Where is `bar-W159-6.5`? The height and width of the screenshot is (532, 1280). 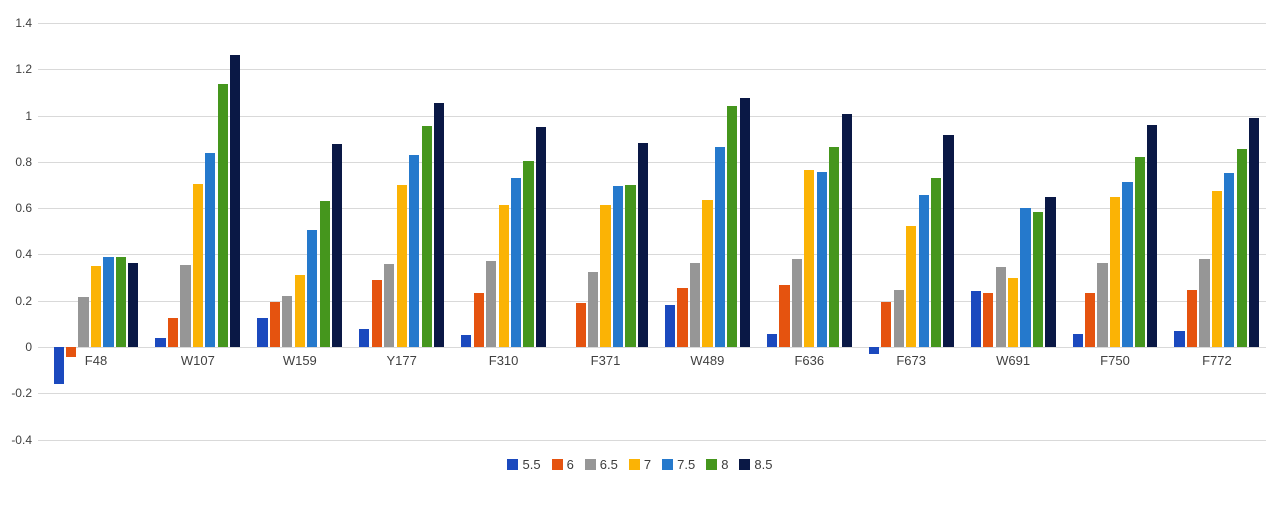 bar-W159-6.5 is located at coordinates (287, 321).